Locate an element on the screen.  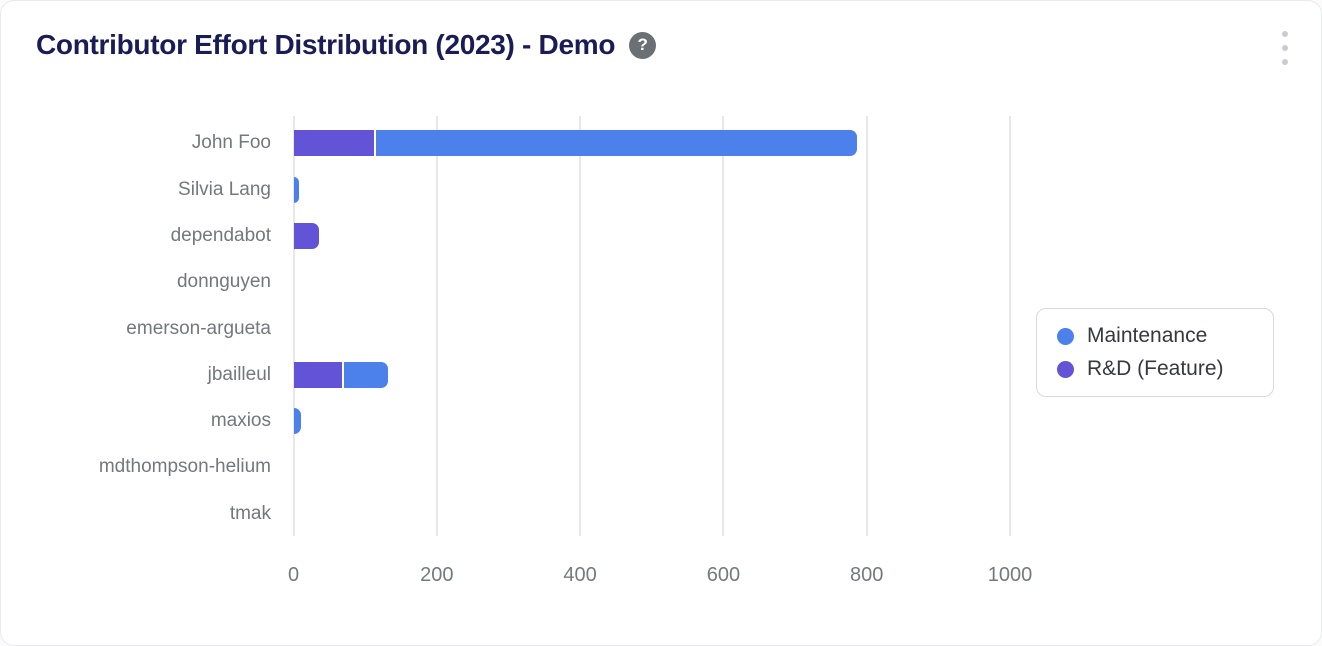
legend-item: R&D (Feature) is located at coordinates (1155, 369).